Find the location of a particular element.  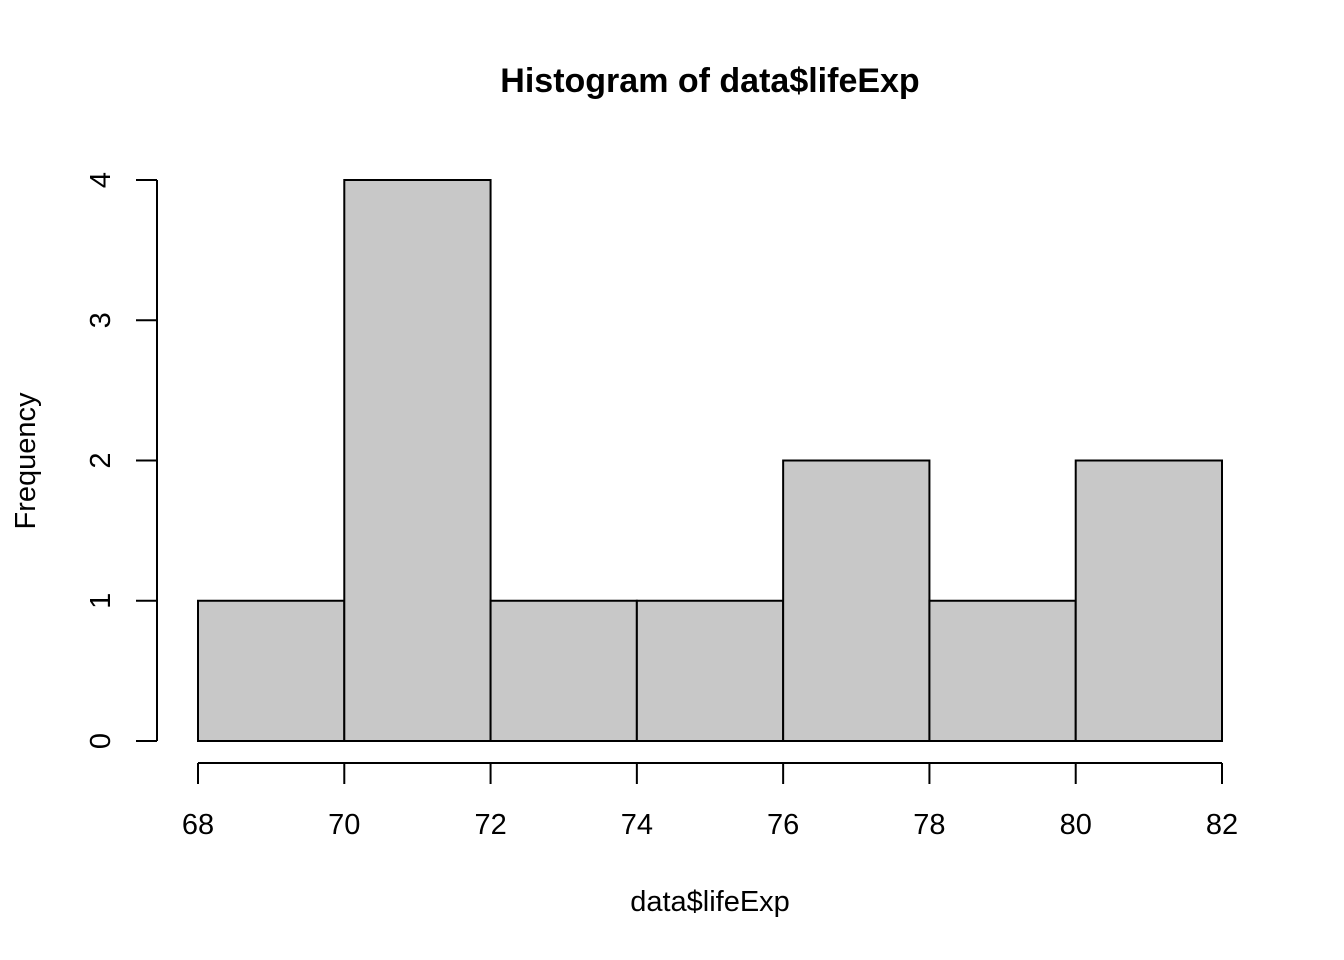

x-tick-label-3: 74 is located at coordinates (637, 825).